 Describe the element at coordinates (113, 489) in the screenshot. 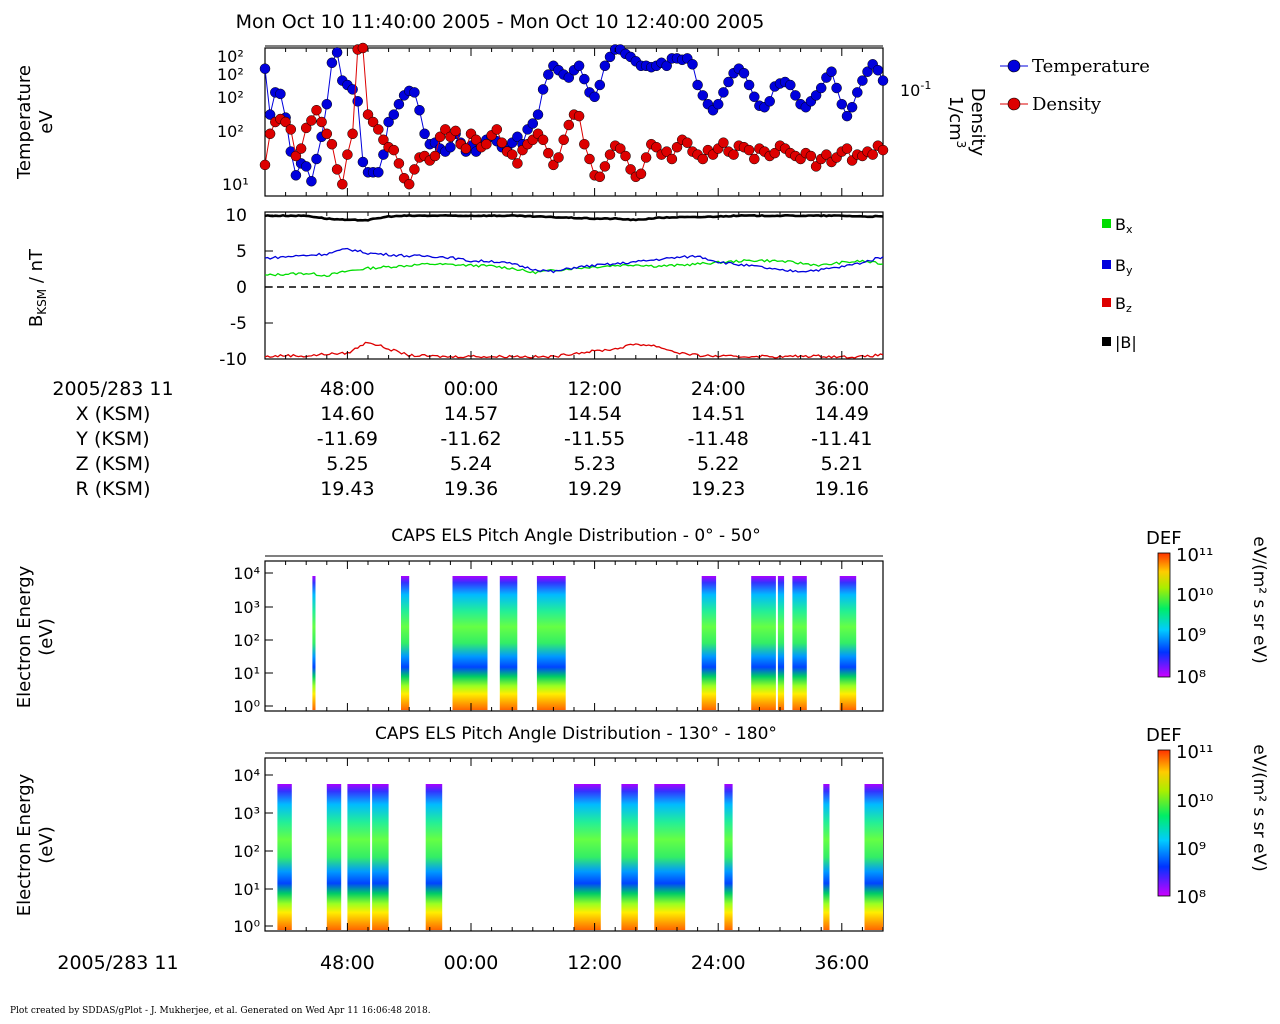

I see `ephemeris-row-label: R (KSM)` at that location.